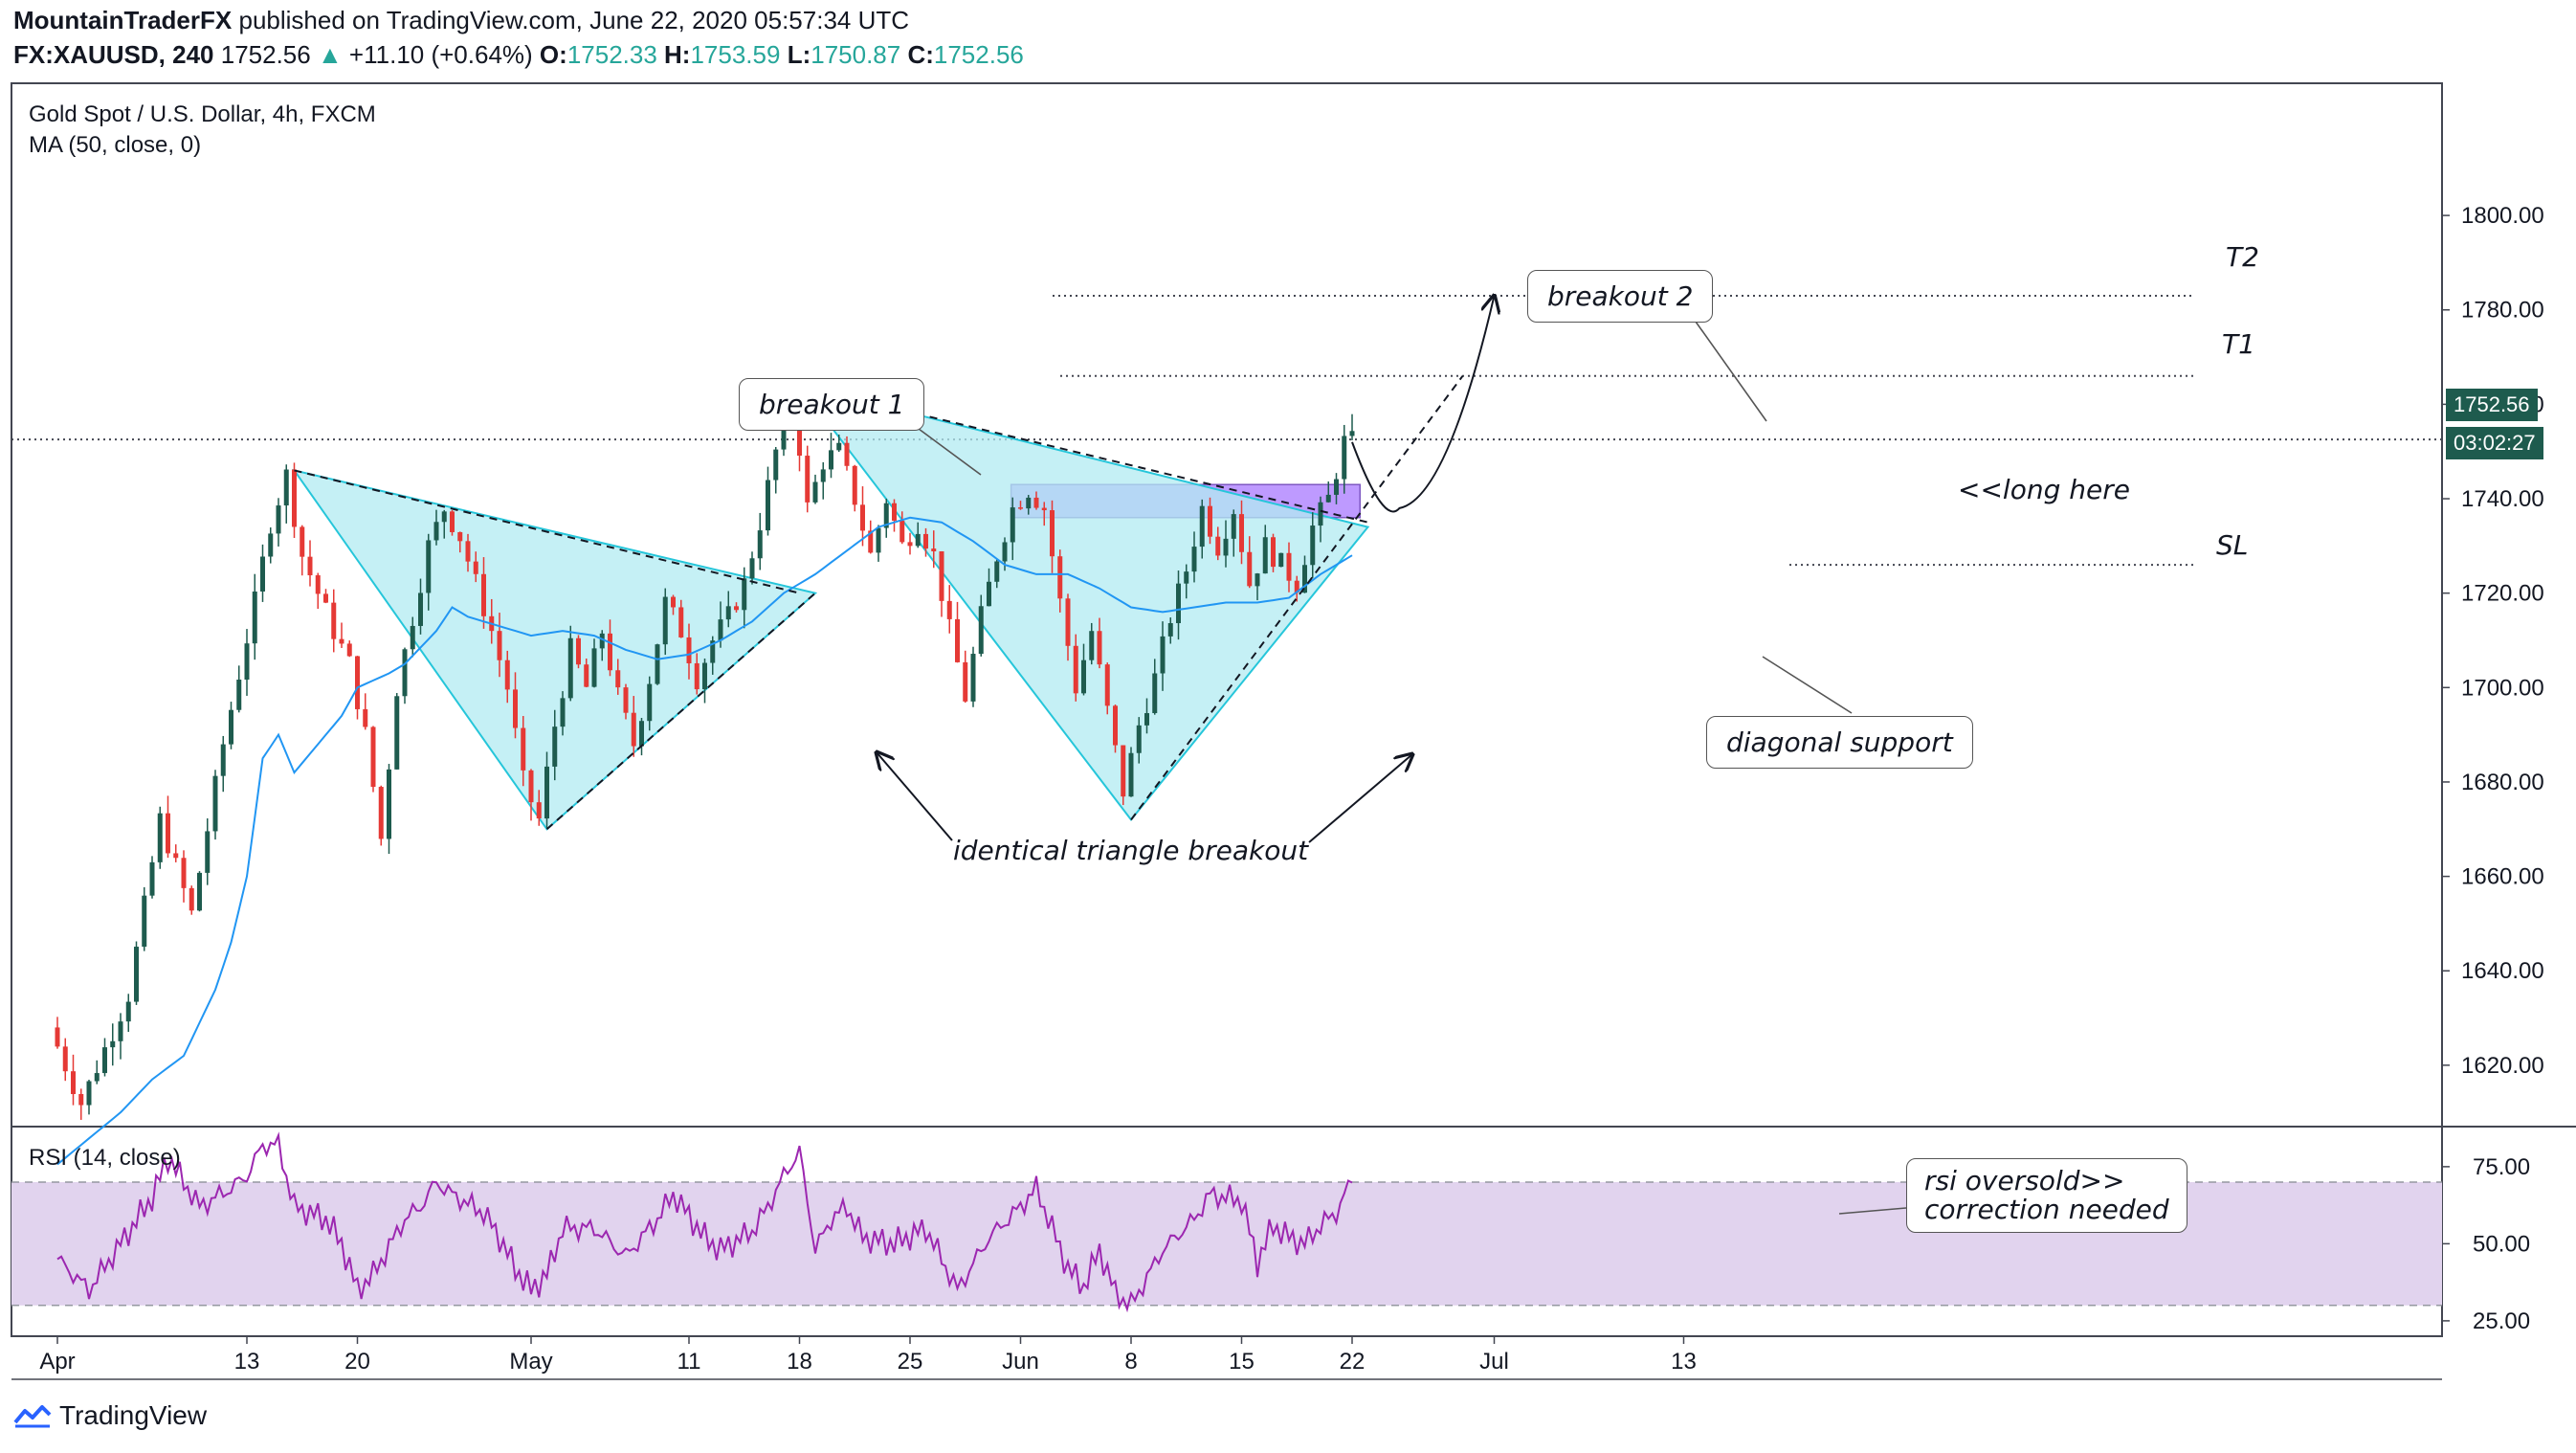 The image size is (2576, 1453). I want to click on tradingview-brand-text: TradingView, so click(133, 1415).